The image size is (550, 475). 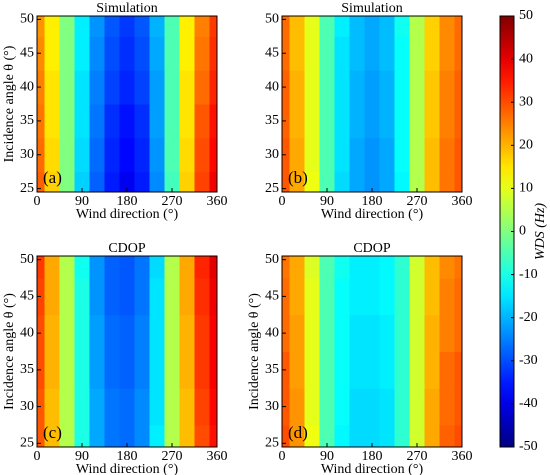 I want to click on panel-label: (b), so click(x=298, y=177).